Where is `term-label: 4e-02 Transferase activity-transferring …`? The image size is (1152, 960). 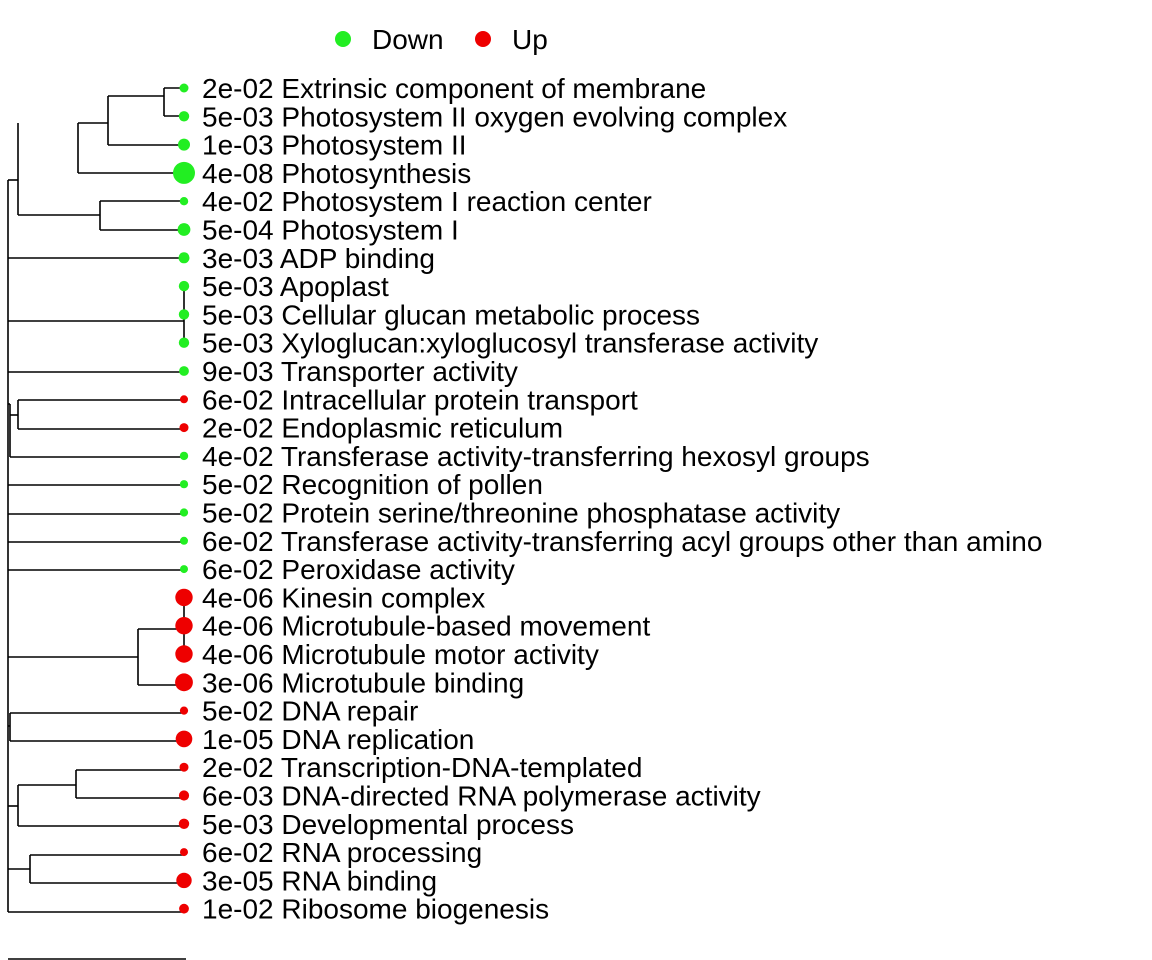
term-label: 4e-02 Transferase activity-transferring … is located at coordinates (536, 456).